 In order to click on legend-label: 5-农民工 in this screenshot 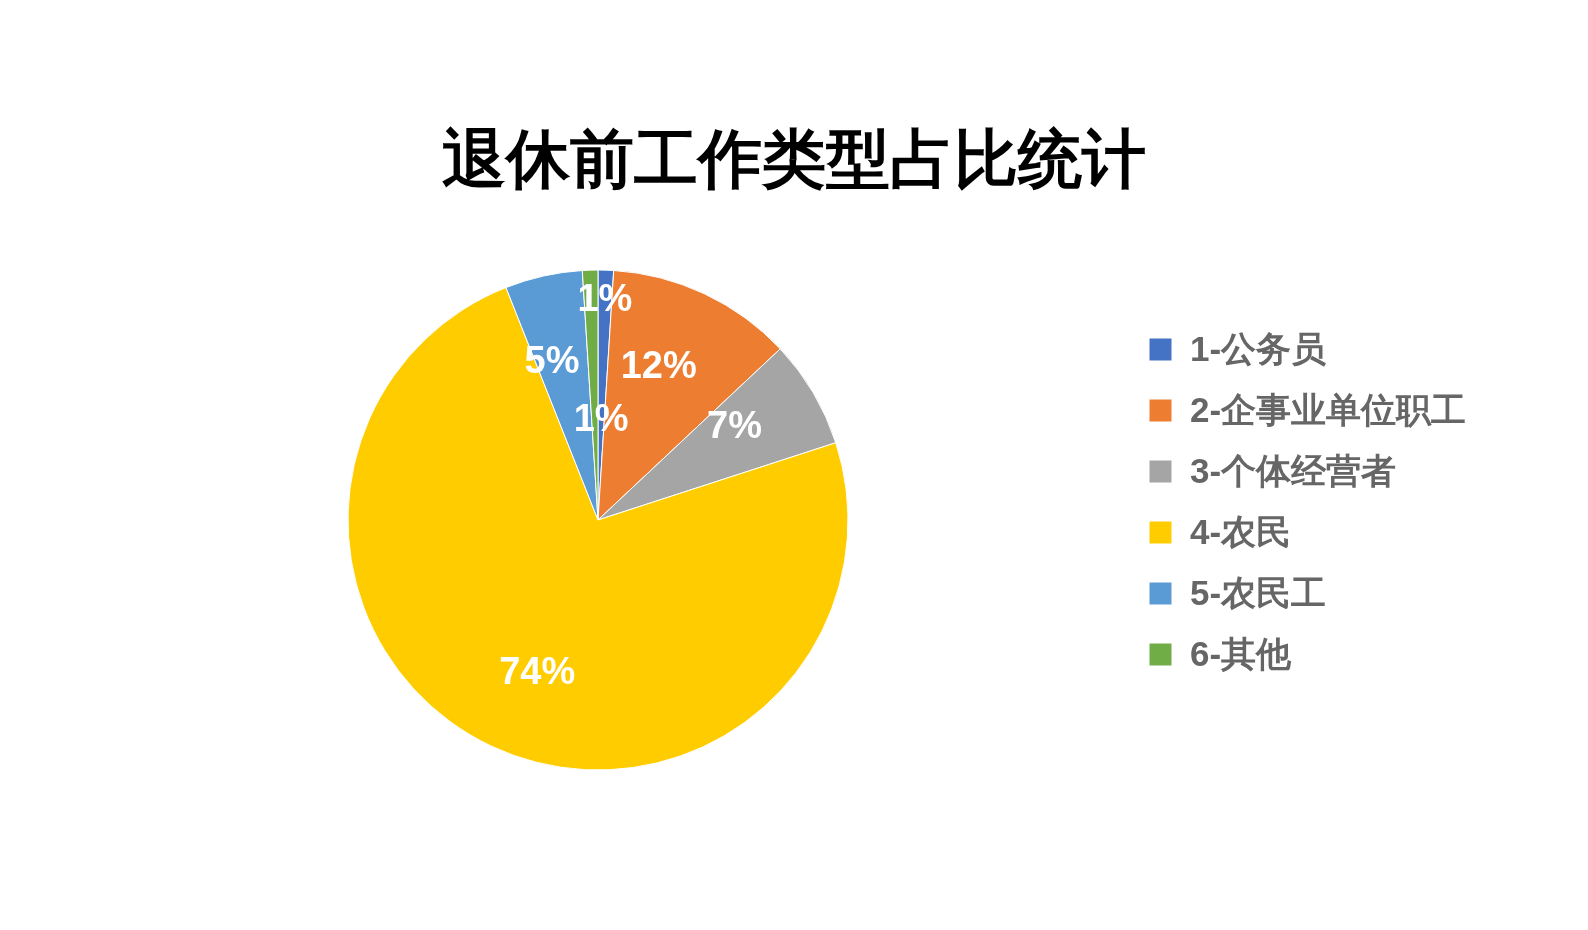, I will do `click(1258, 592)`.